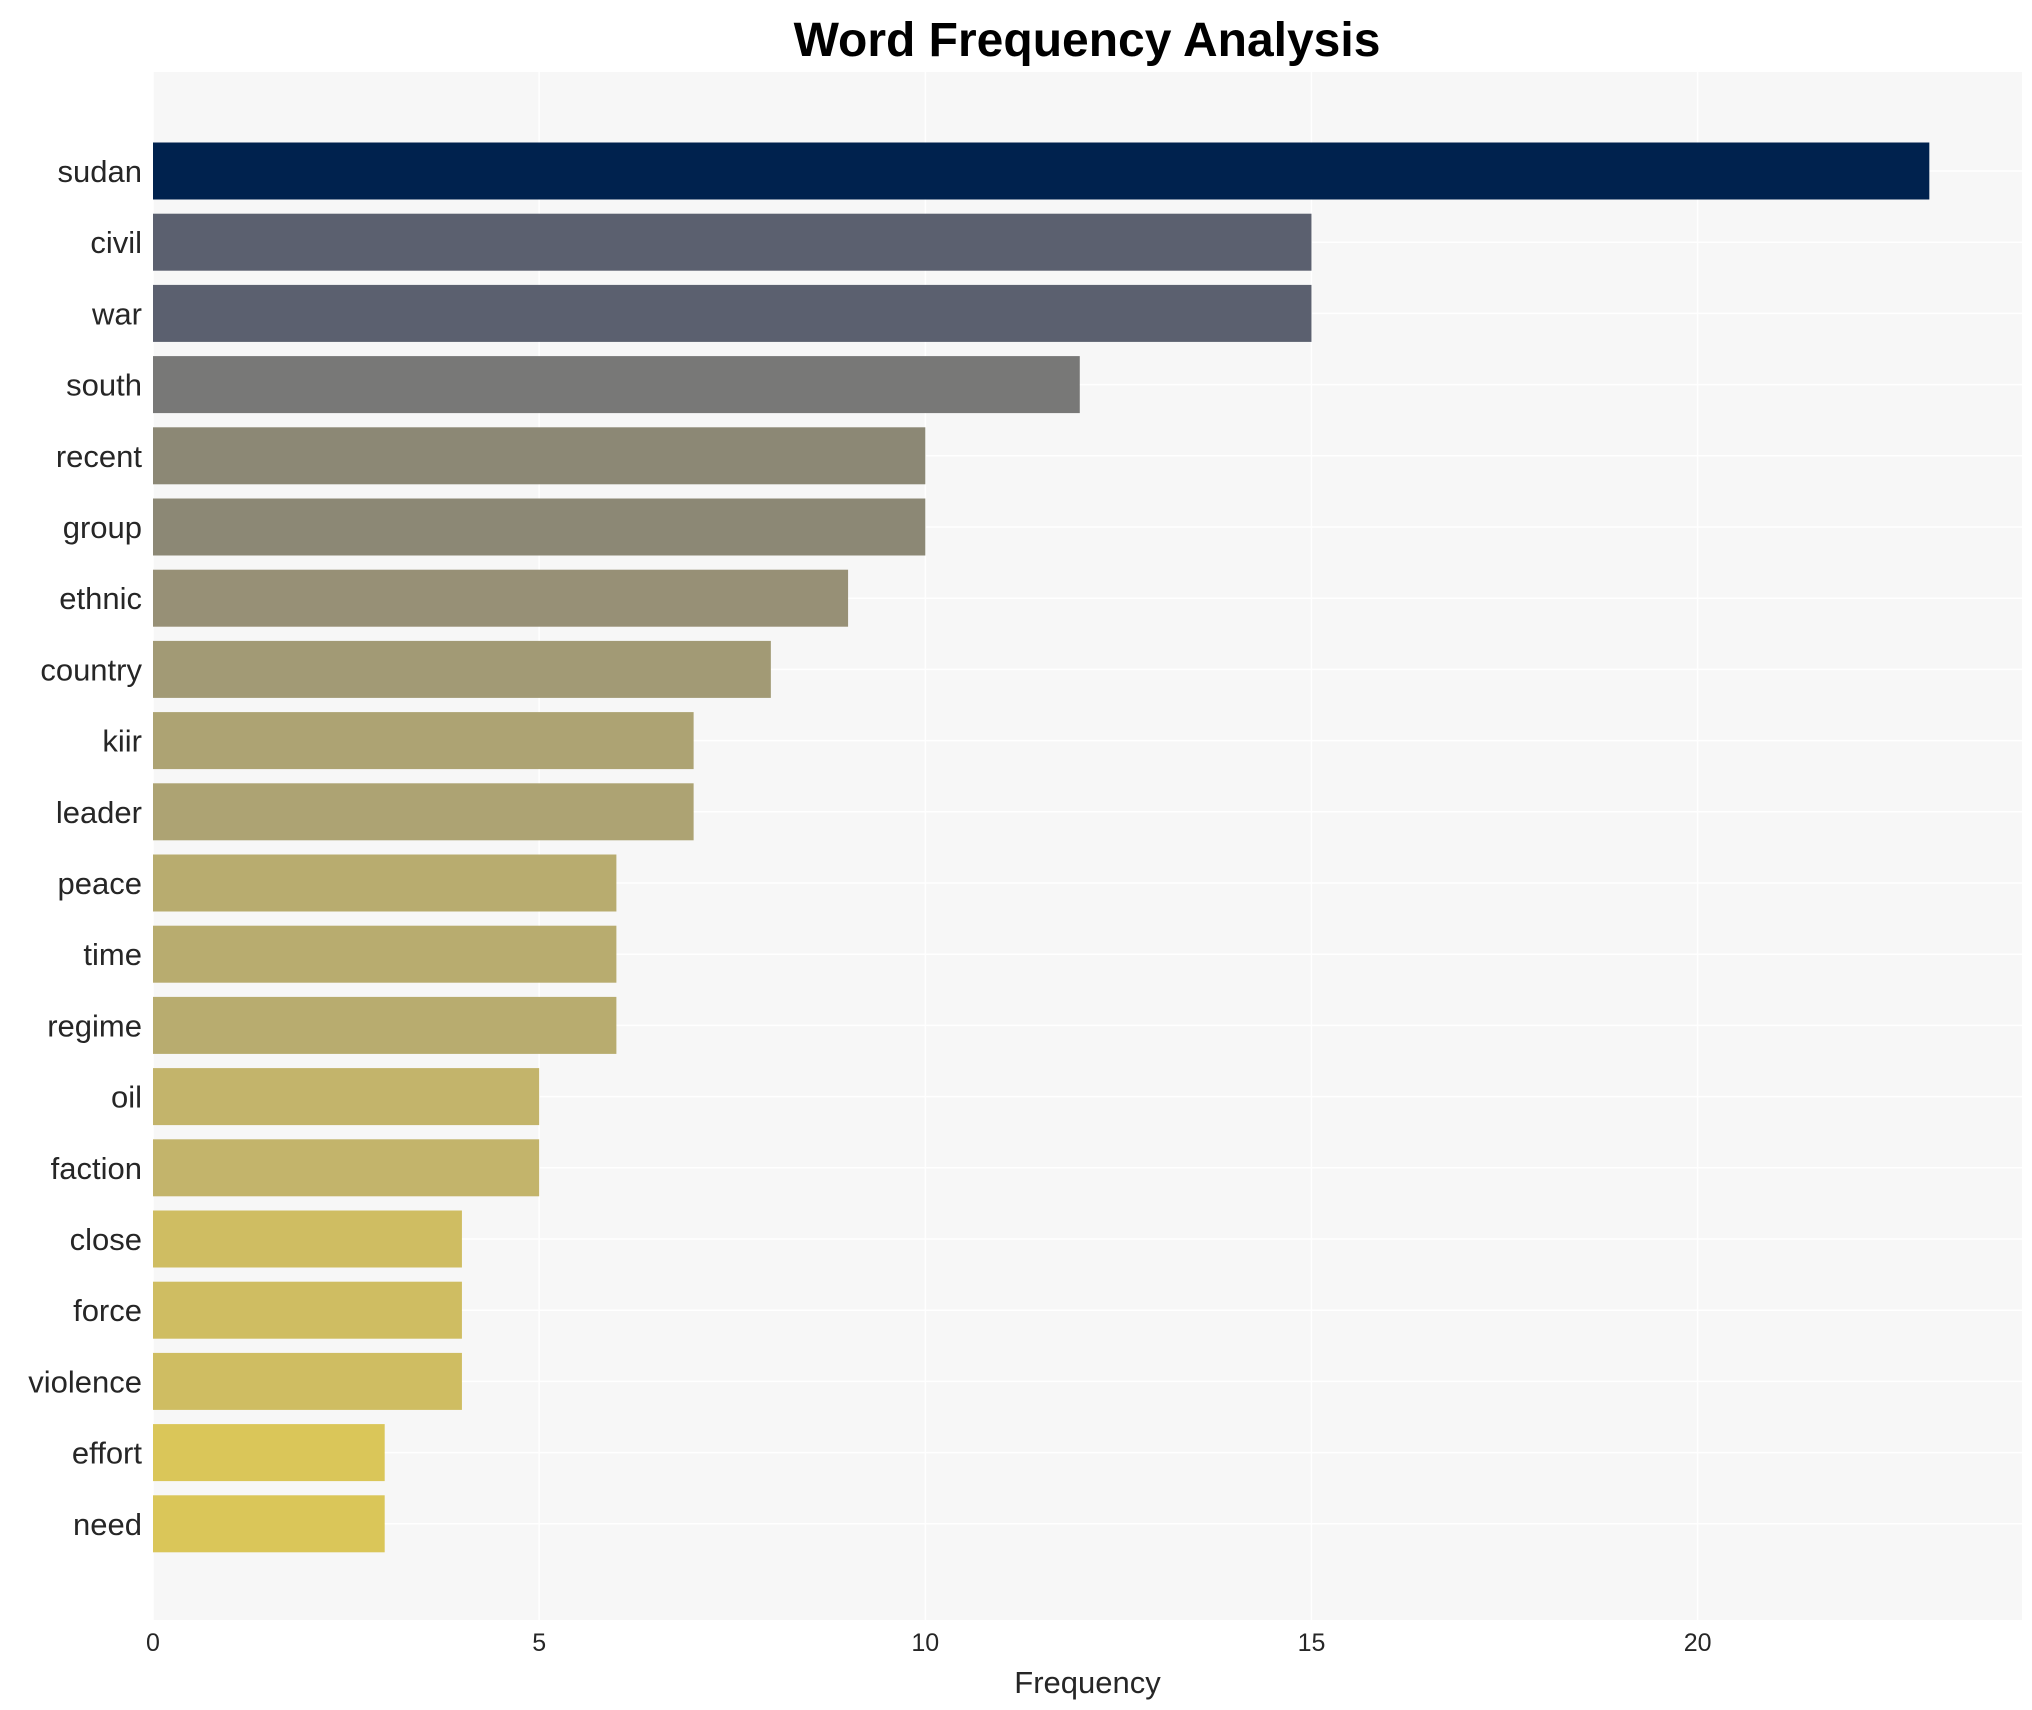 This screenshot has width=2032, height=1710. What do you see at coordinates (100, 598) in the screenshot?
I see `y-tick-label-ethnic: ethnic` at bounding box center [100, 598].